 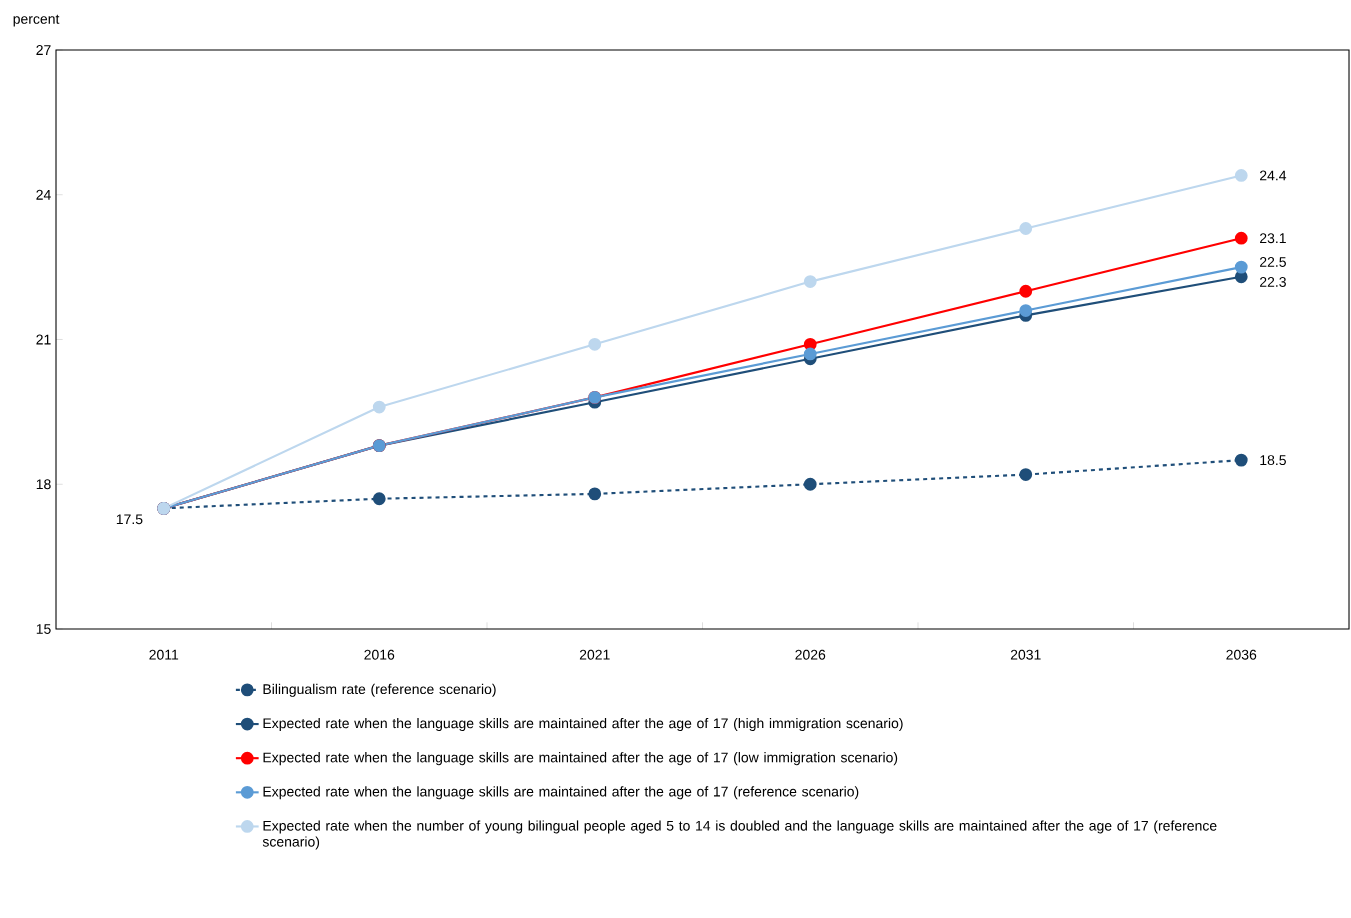 What do you see at coordinates (1241, 654) in the screenshot?
I see `x-tick-label: 2036` at bounding box center [1241, 654].